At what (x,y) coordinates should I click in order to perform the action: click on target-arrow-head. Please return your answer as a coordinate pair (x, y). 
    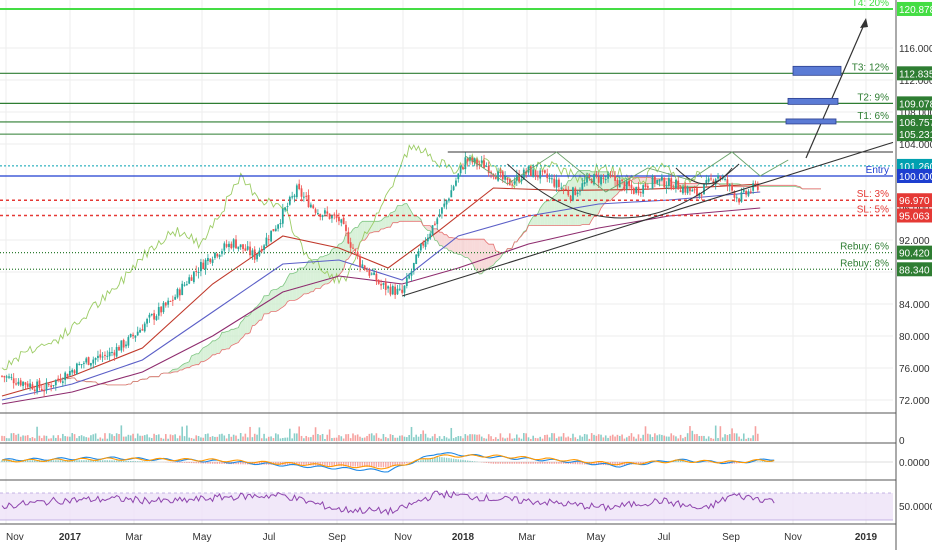
    Looking at the image, I should click on (864, 23).